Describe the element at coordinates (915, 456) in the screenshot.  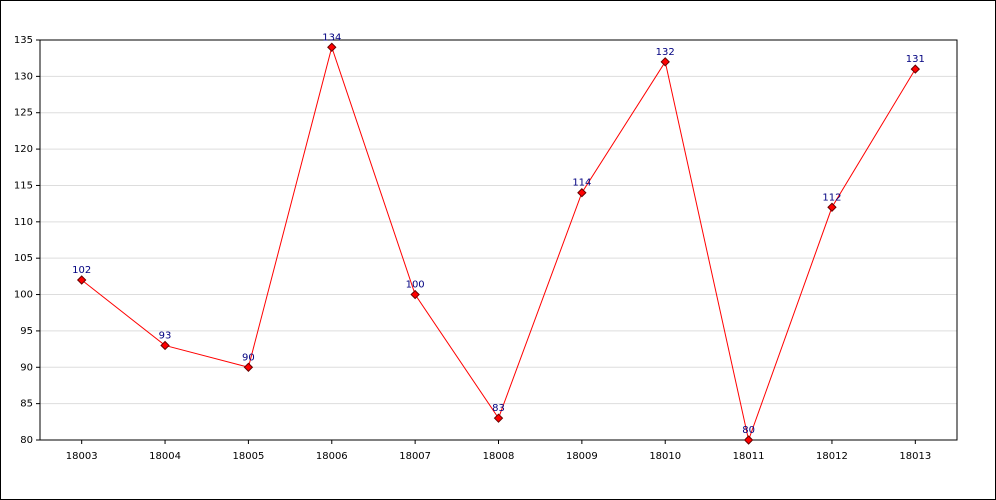
I see `x-tick-label: 18013` at that location.